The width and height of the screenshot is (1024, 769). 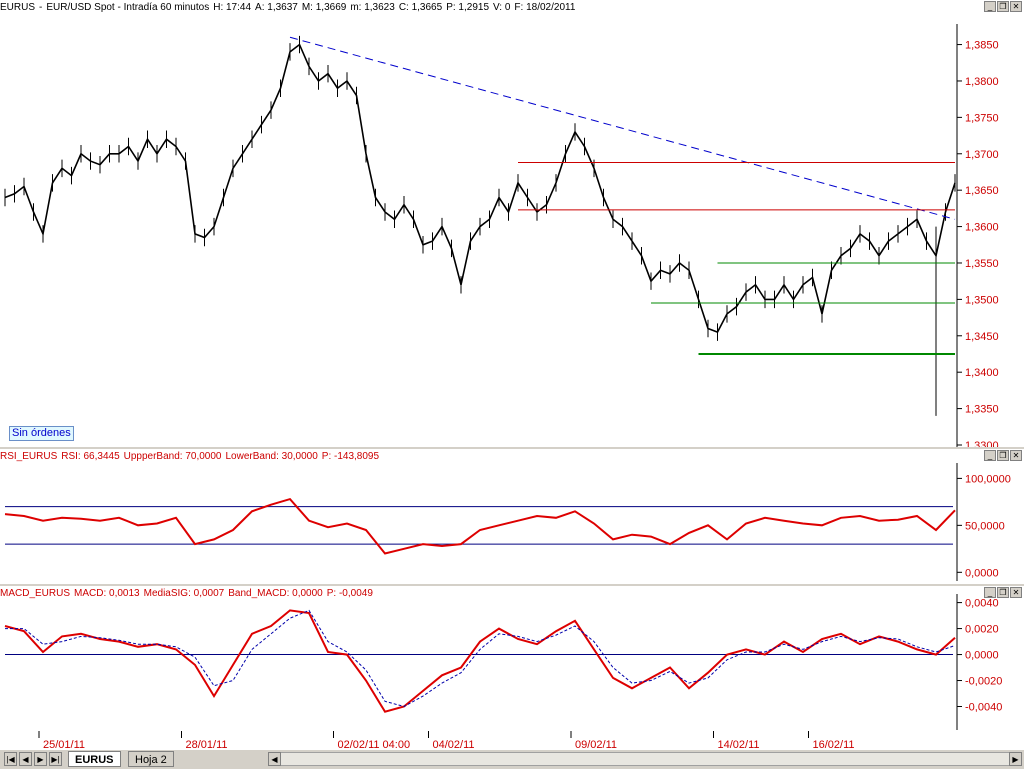 I want to click on title-field: V: 0, so click(x=502, y=7).